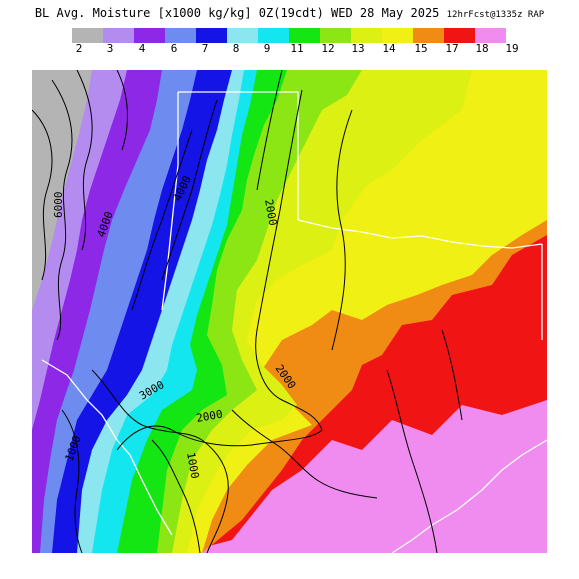  I want to click on new-mexico-border, so click(170, 201).